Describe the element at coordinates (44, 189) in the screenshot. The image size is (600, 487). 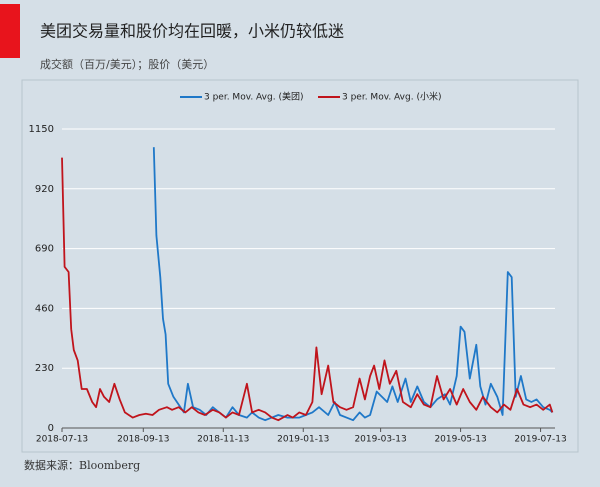
I see `y-tick-label: 920` at that location.